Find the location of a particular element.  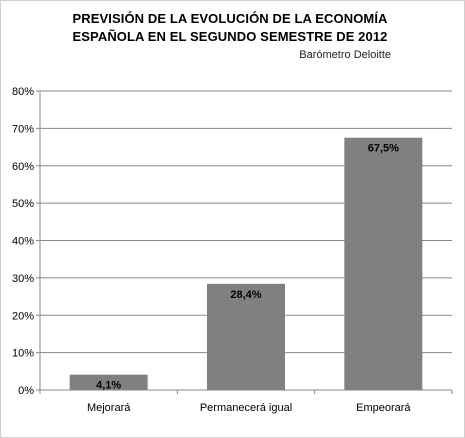

y-tick-label: 50% is located at coordinates (23, 204).